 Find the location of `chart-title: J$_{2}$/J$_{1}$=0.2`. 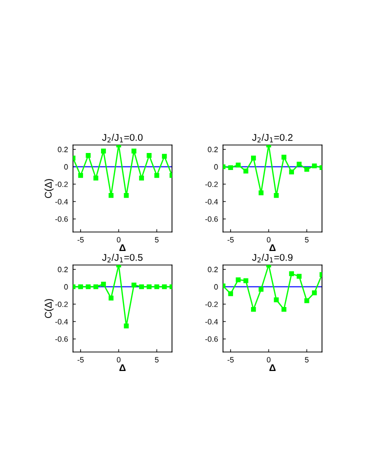

chart-title: J$_{2}$/J$_{1}$=0.2 is located at coordinates (272, 138).